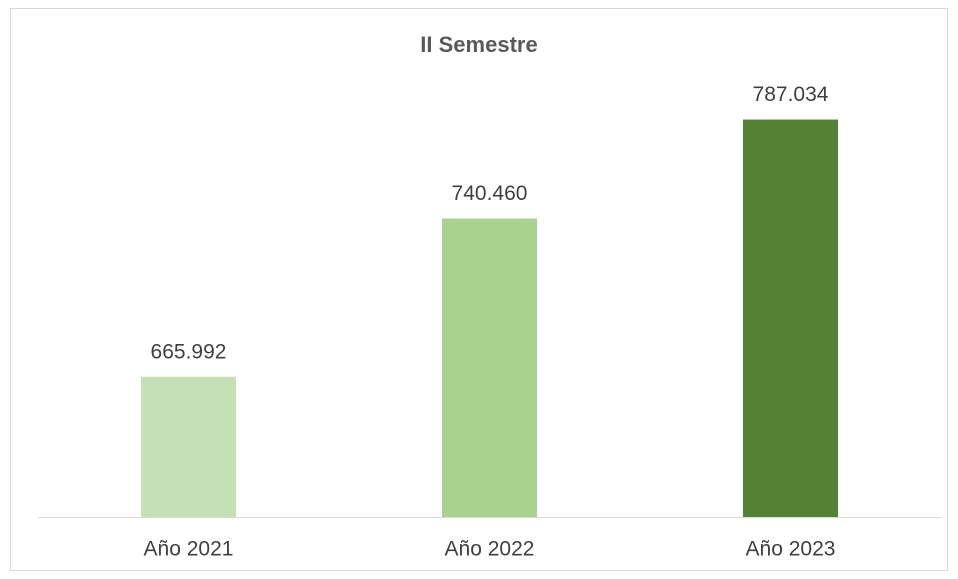 The width and height of the screenshot is (958, 579). What do you see at coordinates (490, 549) in the screenshot?
I see `x-tick-label: Año 2022` at bounding box center [490, 549].